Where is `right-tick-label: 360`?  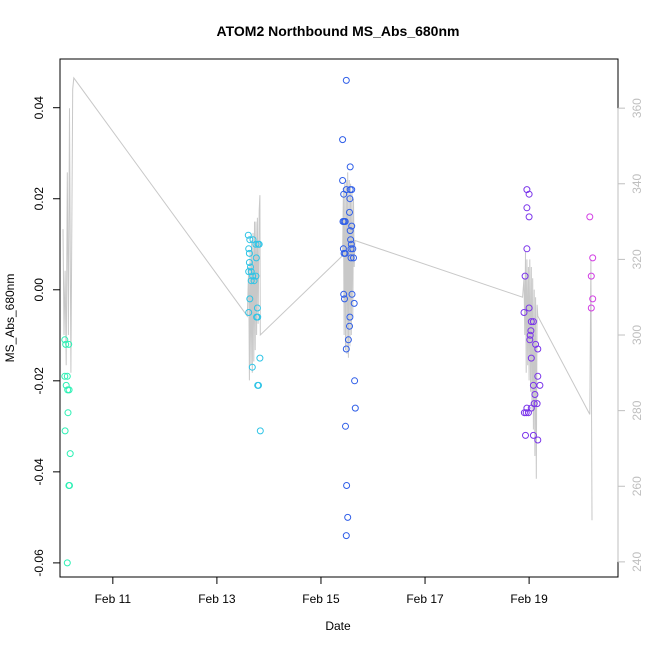
right-tick-label: 360 is located at coordinates (637, 108).